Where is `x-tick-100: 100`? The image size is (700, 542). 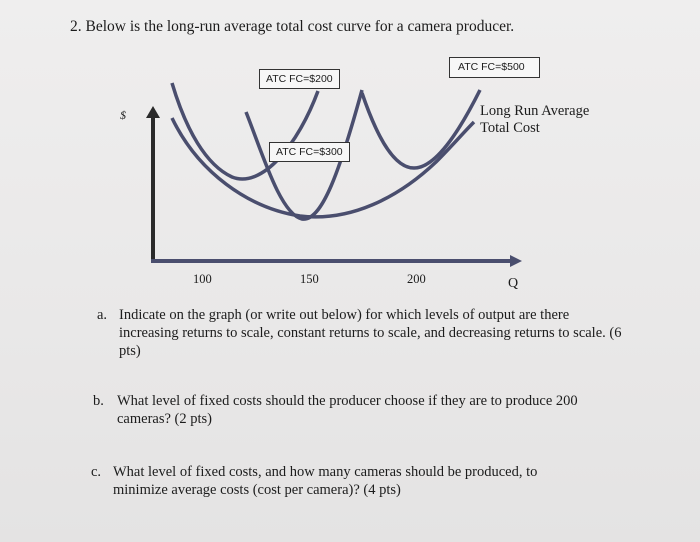
x-tick-100: 100 is located at coordinates (202, 279).